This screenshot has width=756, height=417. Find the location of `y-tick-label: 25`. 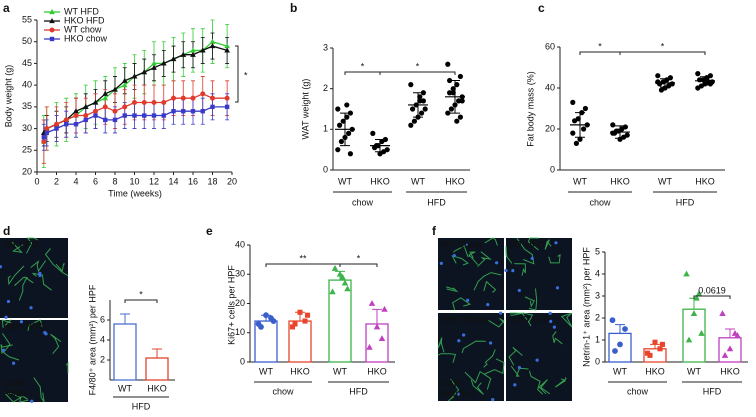

y-tick-label: 25 is located at coordinates (27, 150).